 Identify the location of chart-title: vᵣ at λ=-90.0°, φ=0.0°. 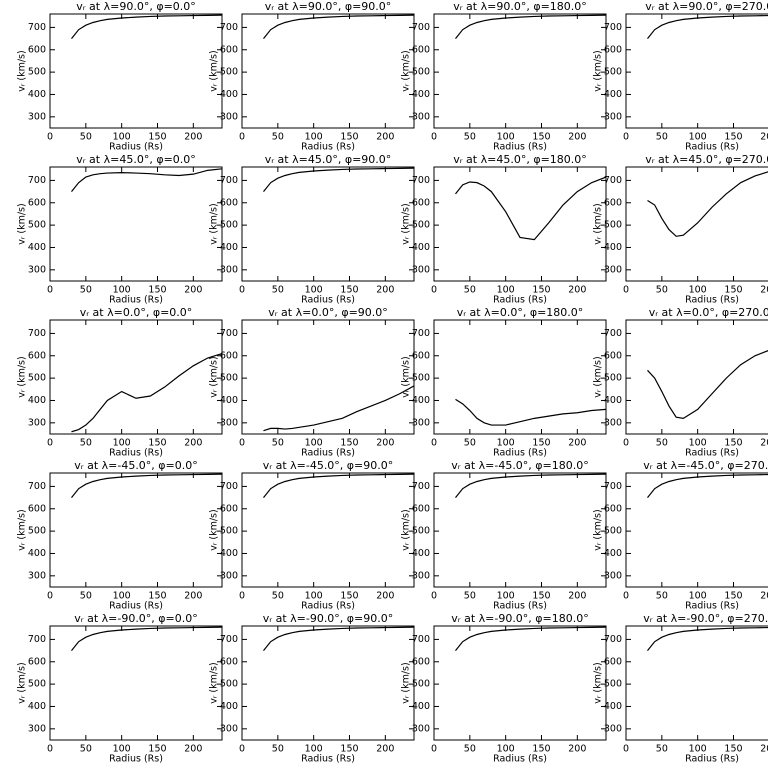
(136, 618).